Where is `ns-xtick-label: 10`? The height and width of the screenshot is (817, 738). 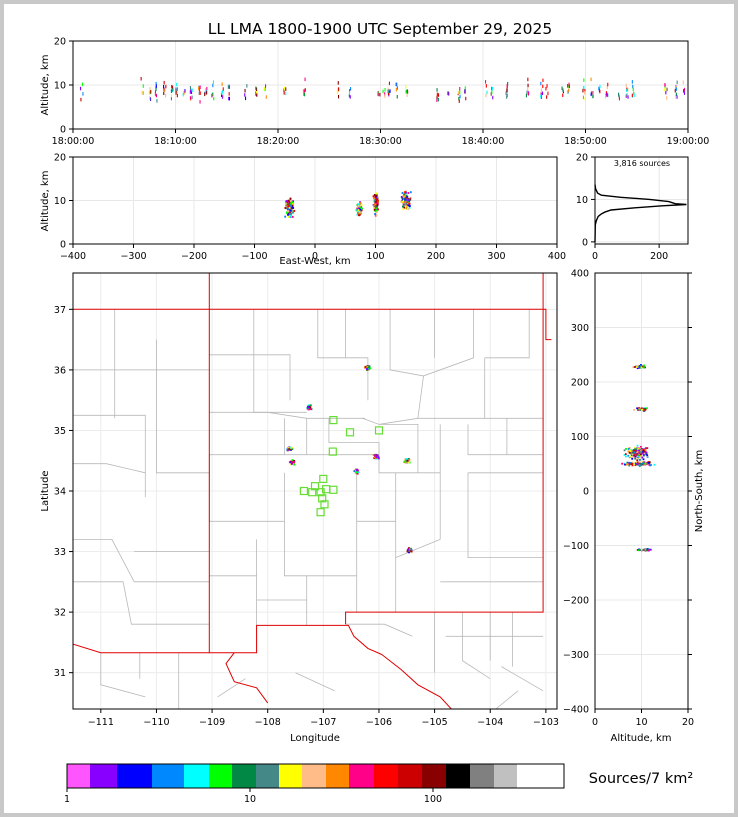 ns-xtick-label: 10 is located at coordinates (641, 722).